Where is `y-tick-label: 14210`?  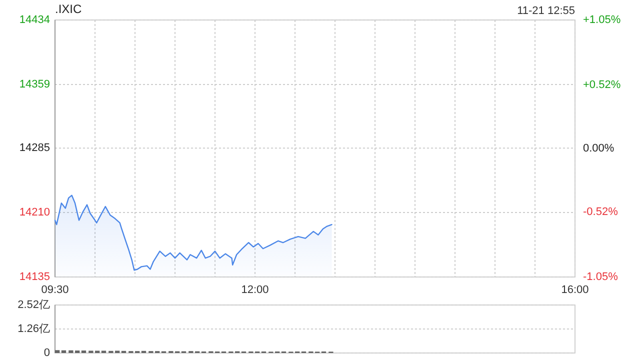 y-tick-label: 14210 is located at coordinates (34, 212).